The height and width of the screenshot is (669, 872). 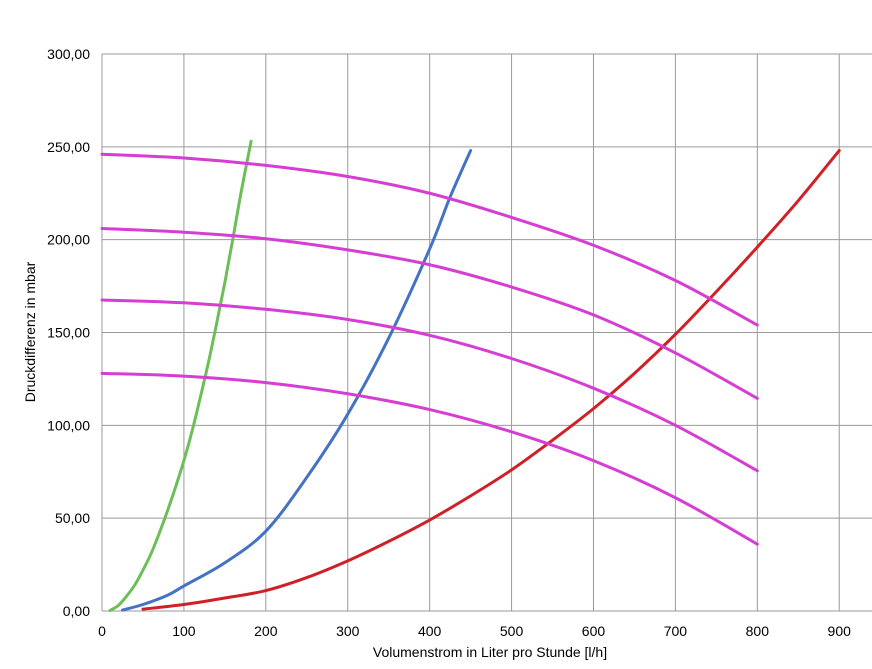 I want to click on y-tick-label: 200,00, so click(x=68, y=240).